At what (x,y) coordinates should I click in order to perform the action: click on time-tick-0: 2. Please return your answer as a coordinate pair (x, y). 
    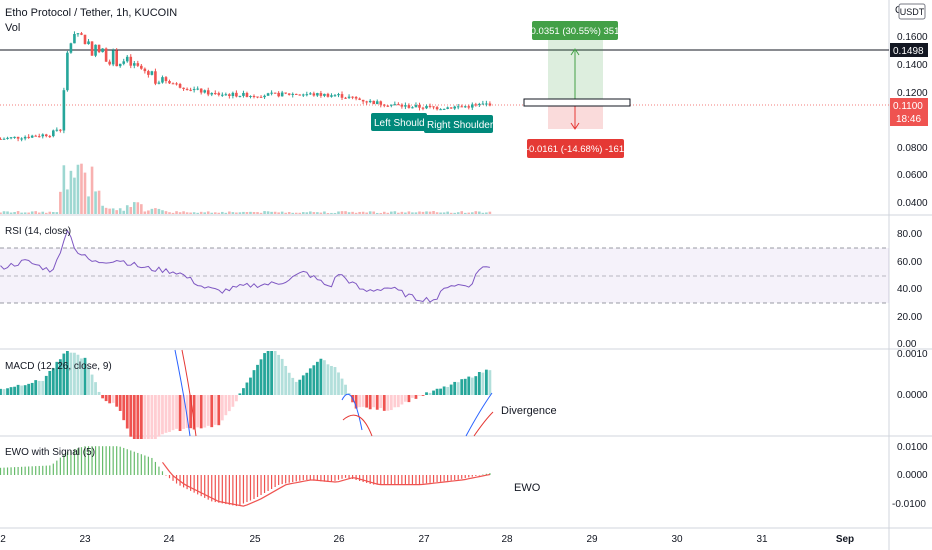
    Looking at the image, I should click on (3, 539).